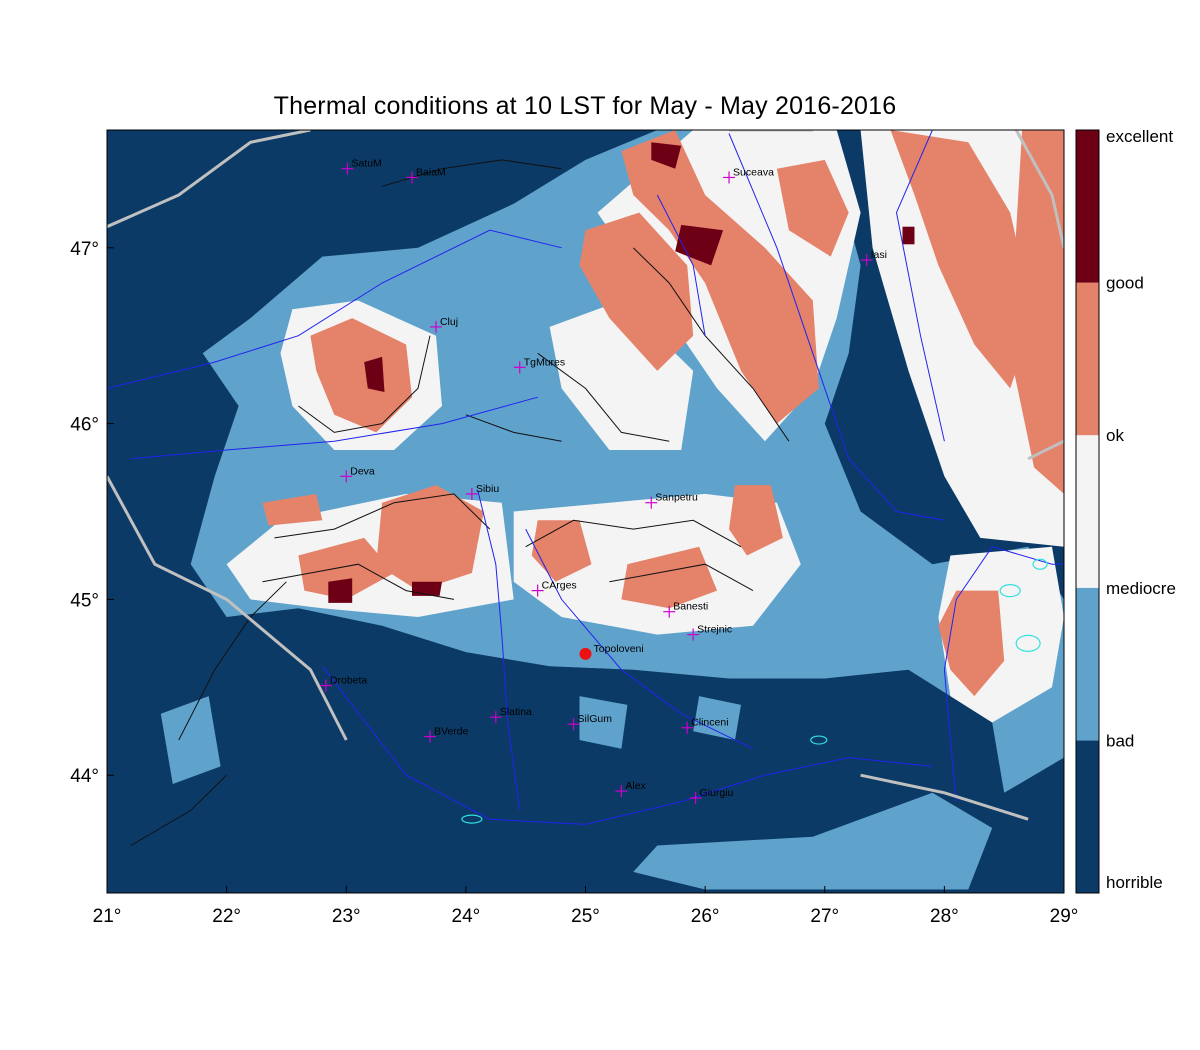 The image size is (1200, 1050). I want to click on station-label: Clinceni, so click(709, 723).